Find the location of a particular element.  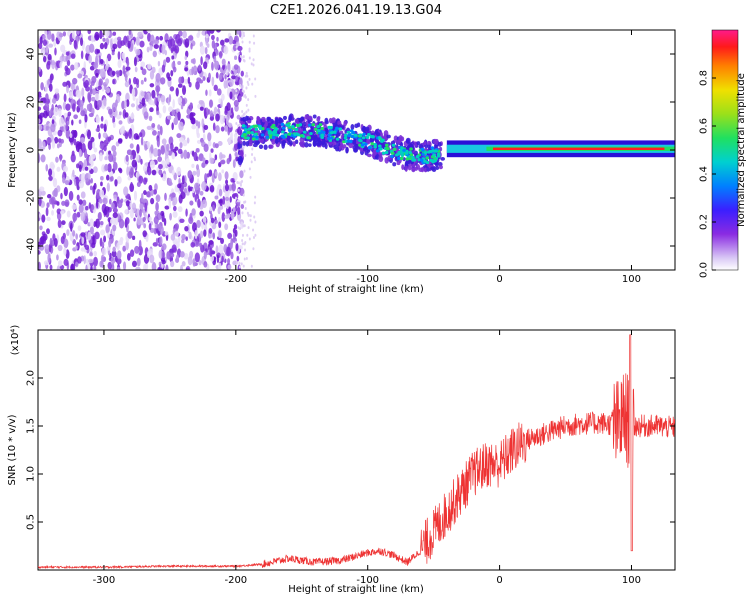

x-tick-label: 100 is located at coordinates (631, 279).